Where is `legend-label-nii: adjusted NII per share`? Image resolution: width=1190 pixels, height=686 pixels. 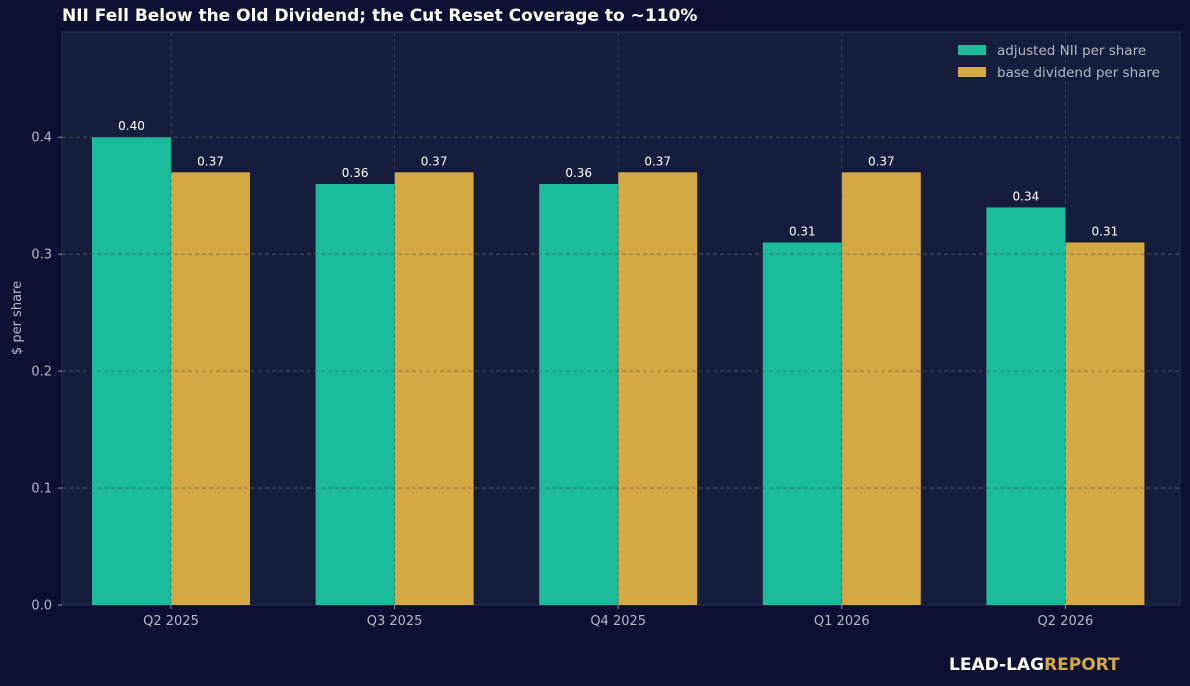 legend-label-nii: adjusted NII per share is located at coordinates (1071, 51).